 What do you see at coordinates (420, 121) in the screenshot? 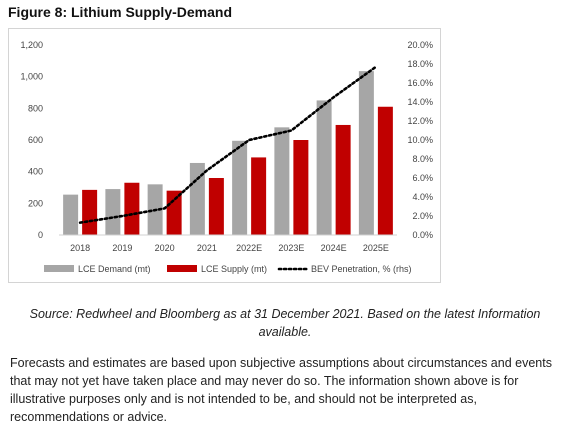
I see `y2-tick-label: 12.0%` at bounding box center [420, 121].